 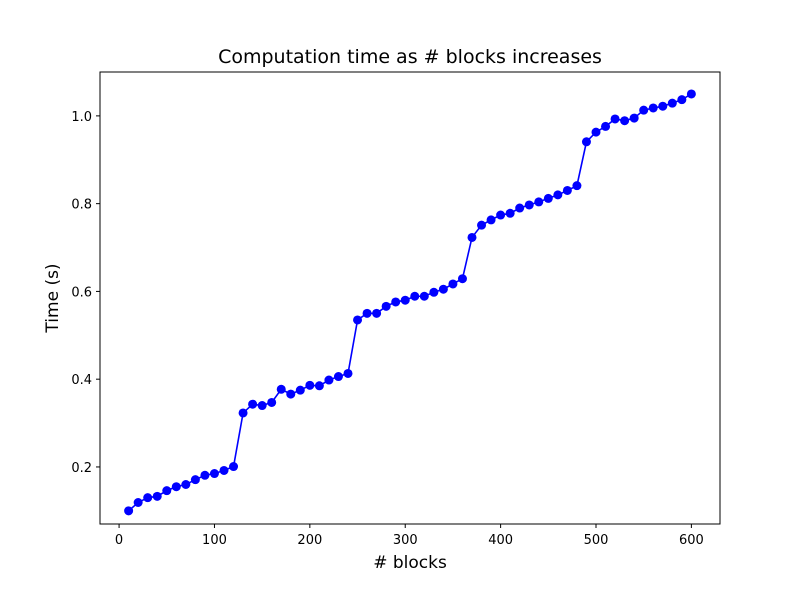 What do you see at coordinates (81, 205) in the screenshot?
I see `y-tick-label: 0.8` at bounding box center [81, 205].